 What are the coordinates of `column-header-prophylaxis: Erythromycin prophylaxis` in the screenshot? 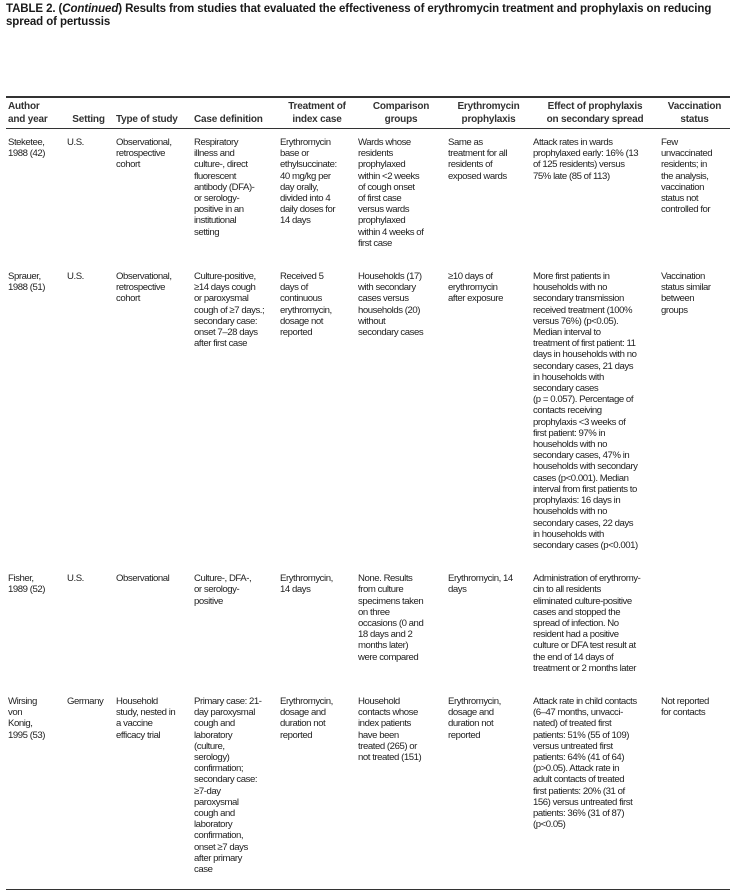 It's located at (488, 113).